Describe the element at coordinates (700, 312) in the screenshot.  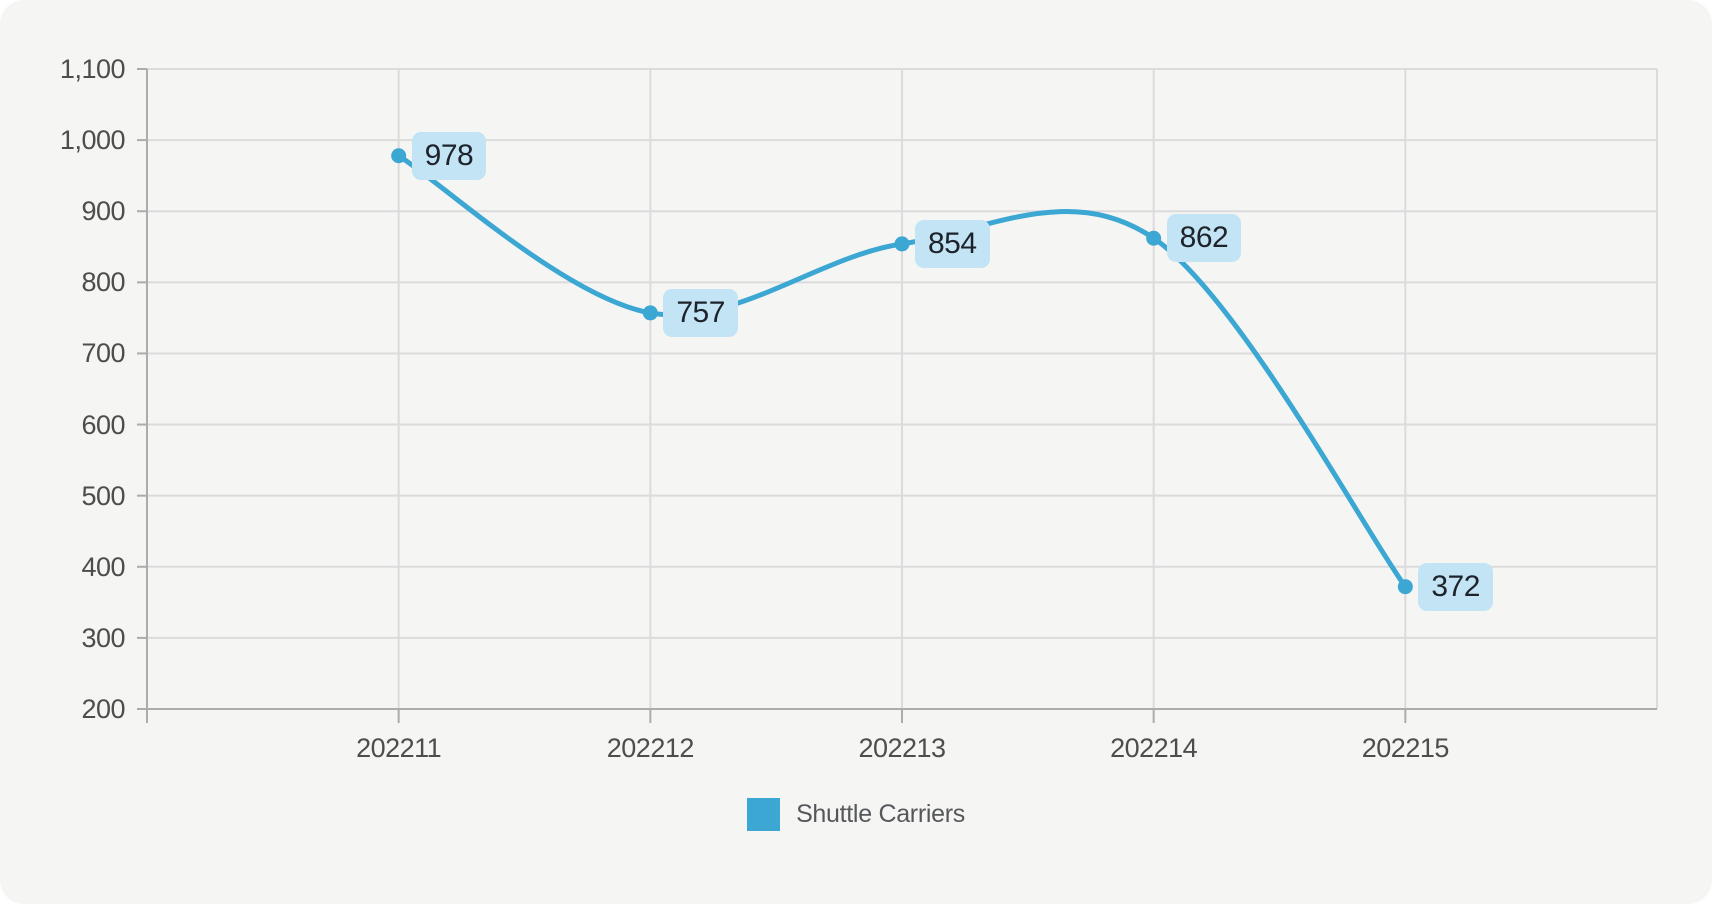
I see `data-point-value-label: 757` at that location.